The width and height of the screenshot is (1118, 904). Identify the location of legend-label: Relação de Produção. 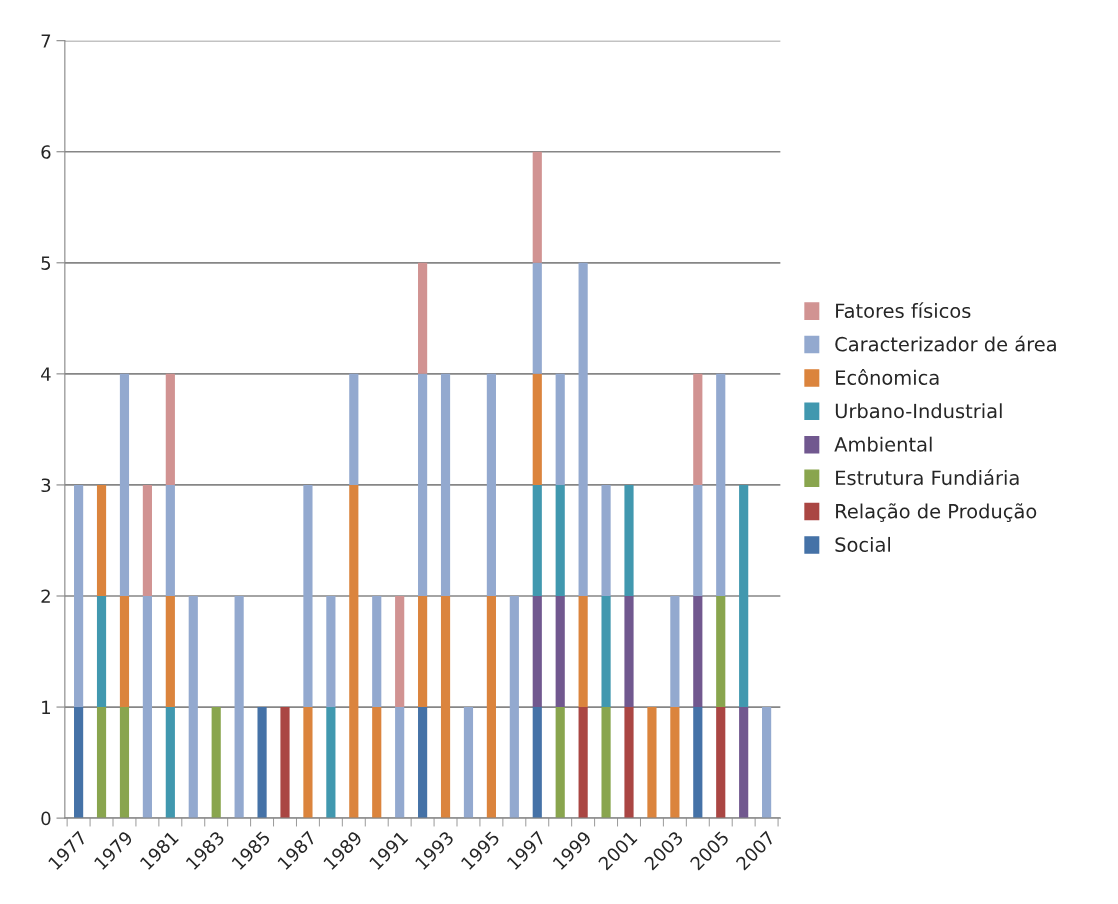
(936, 513).